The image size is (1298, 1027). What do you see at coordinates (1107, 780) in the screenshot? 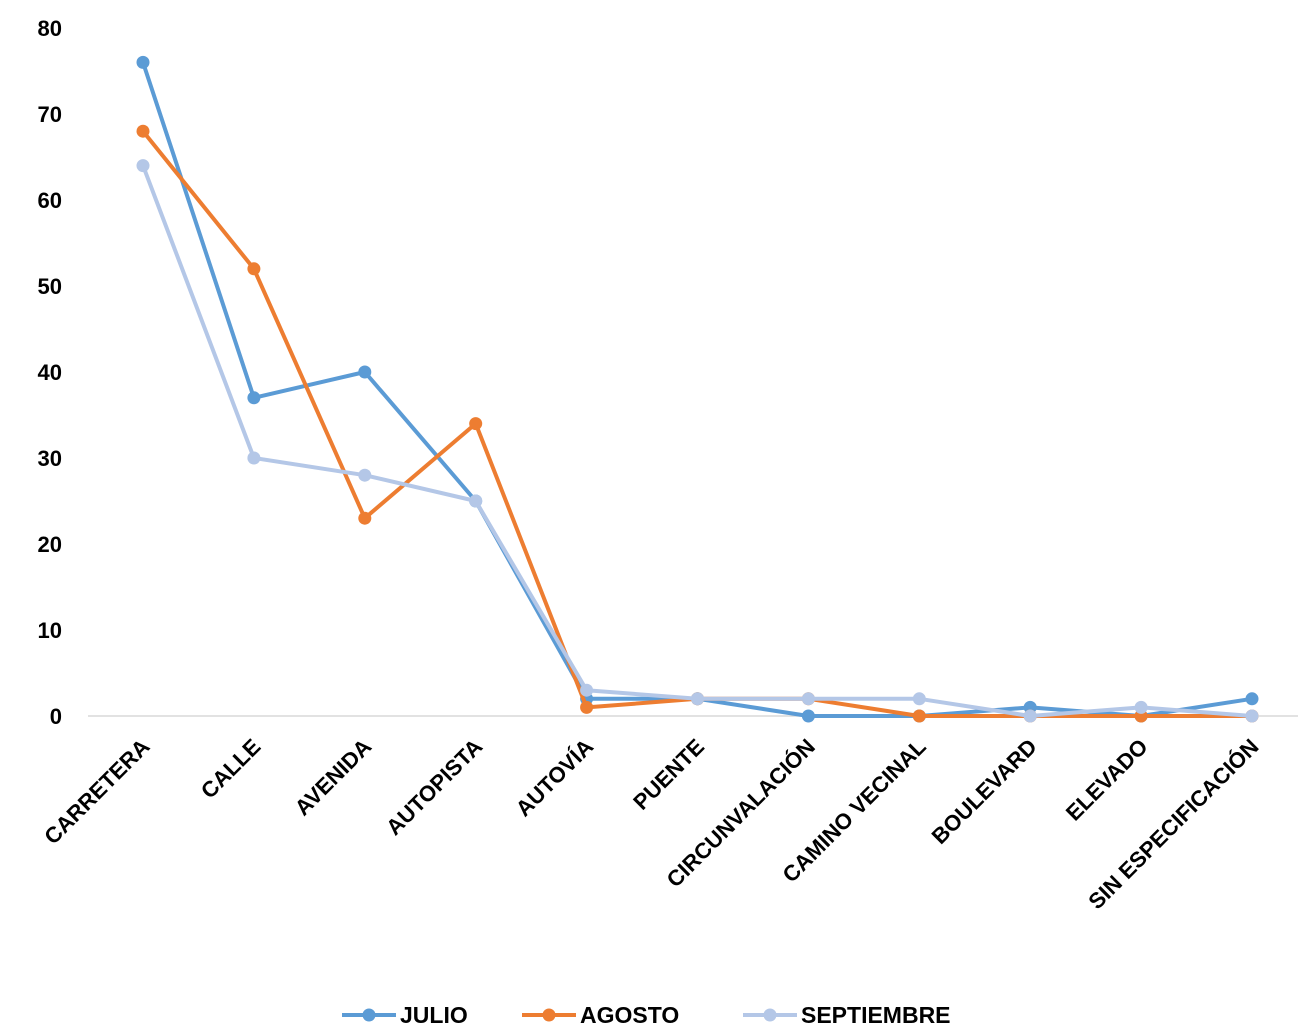
I see `x-tick-label: ELEVADO` at bounding box center [1107, 780].